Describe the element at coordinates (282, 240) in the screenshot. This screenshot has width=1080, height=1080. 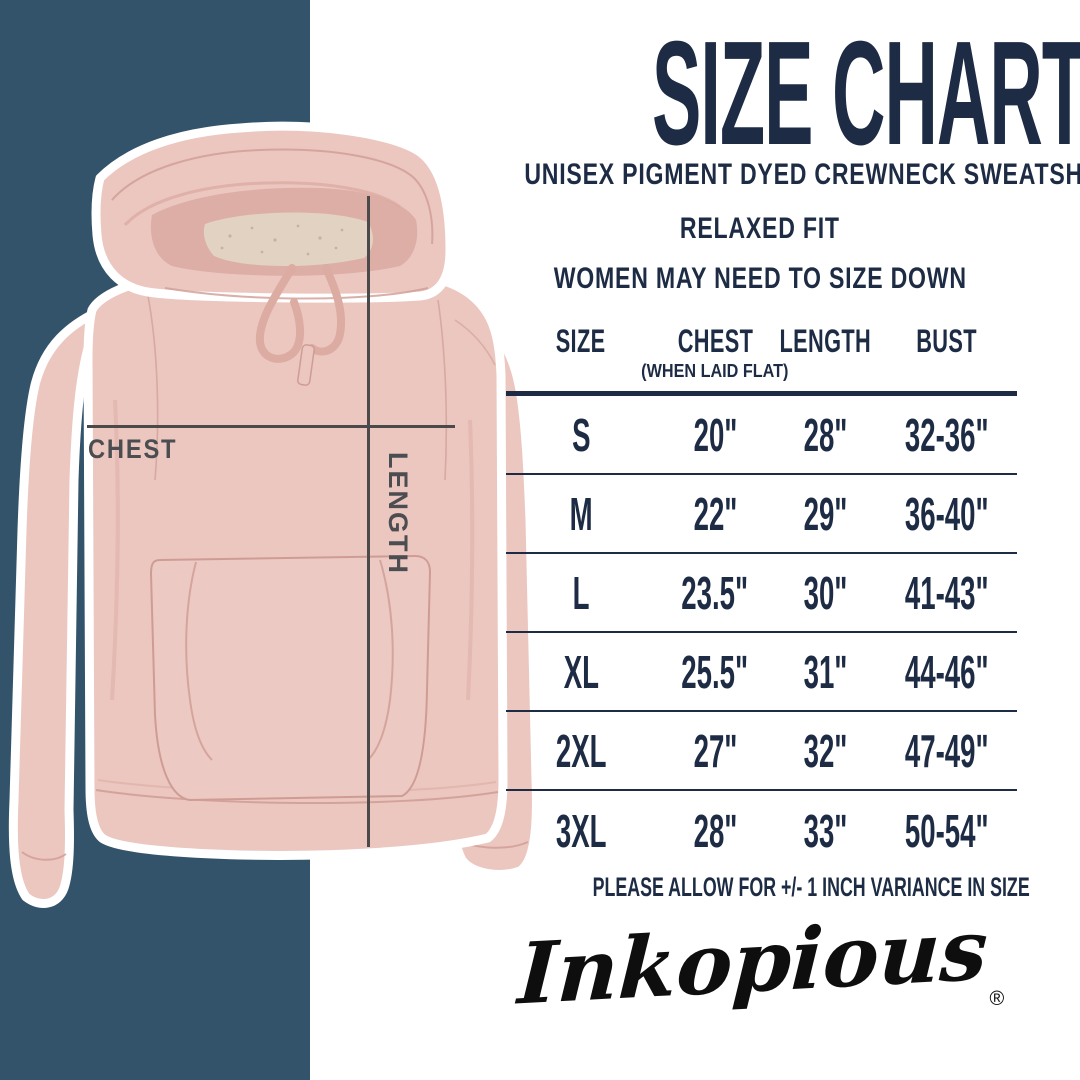
I see `lining-flecks` at that location.